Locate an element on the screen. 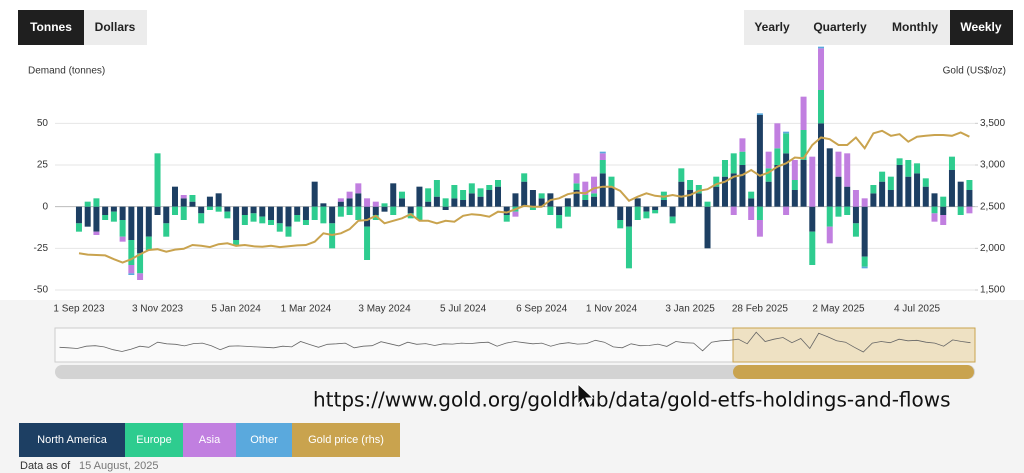 This screenshot has width=1024, height=473. y-tick-label: 0 is located at coordinates (45, 206).